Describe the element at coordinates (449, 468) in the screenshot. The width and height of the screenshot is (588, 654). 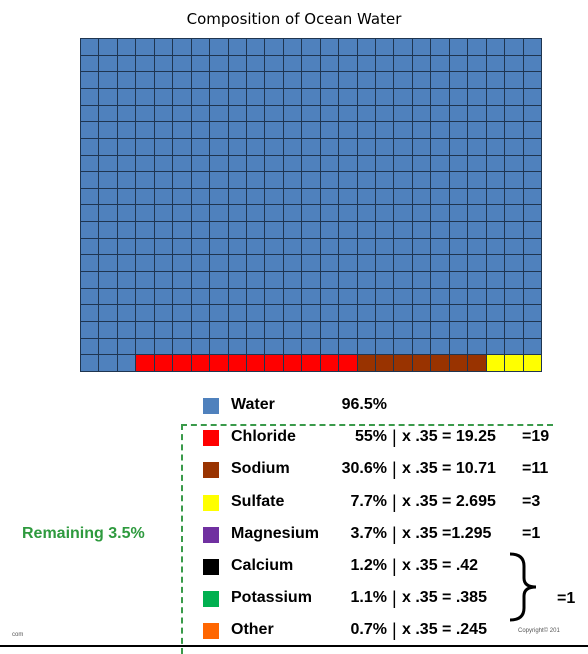
I see `legend-calculation: x .35 = 10.71` at that location.